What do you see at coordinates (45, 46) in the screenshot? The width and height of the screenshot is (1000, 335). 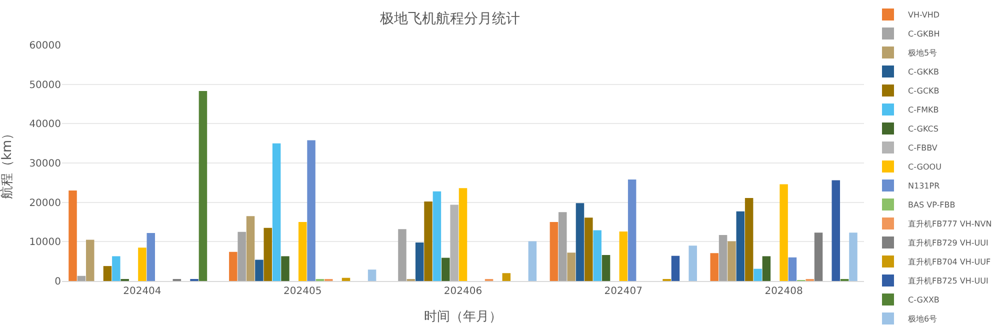 I see `y-tick-label: 60000` at bounding box center [45, 46].